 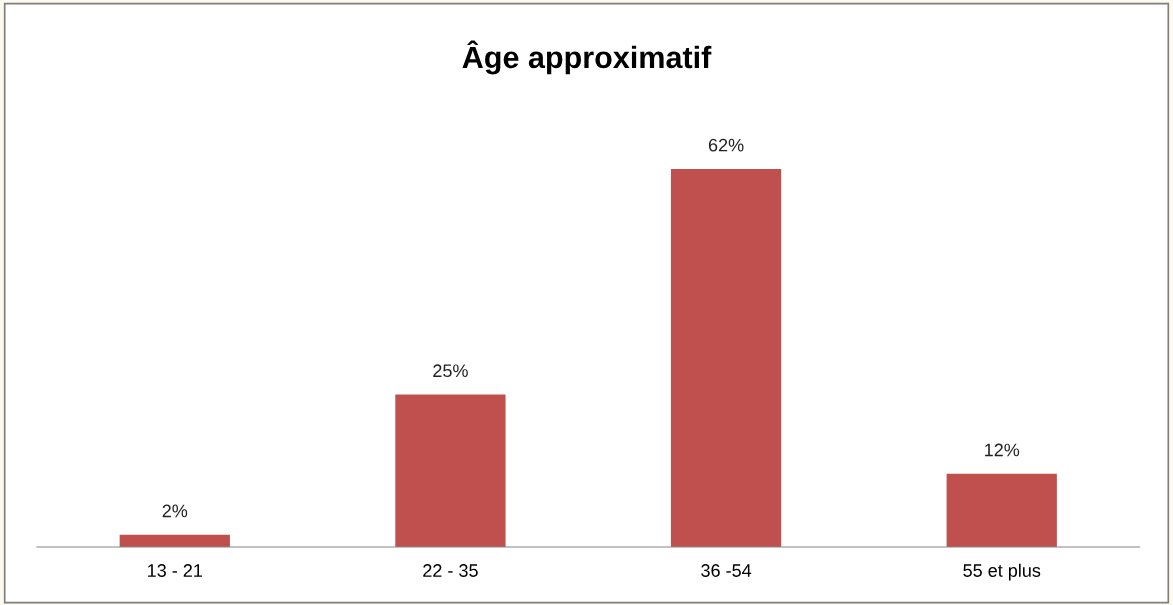 I want to click on x-tick-label: 36 -54, so click(x=726, y=570).